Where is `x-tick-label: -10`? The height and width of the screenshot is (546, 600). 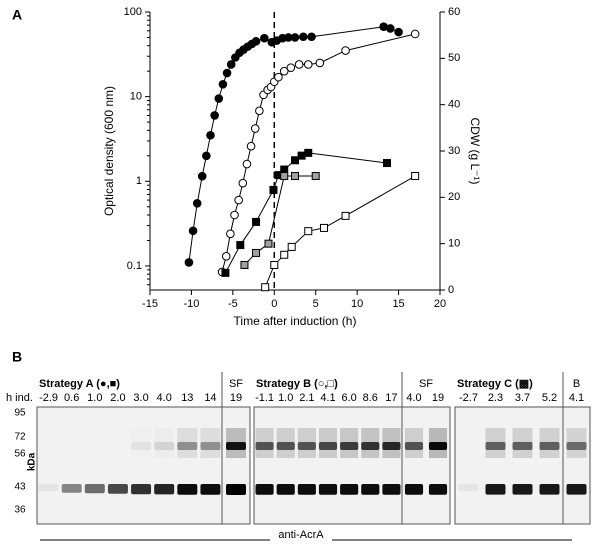 x-tick-label: -10 is located at coordinates (191, 304).